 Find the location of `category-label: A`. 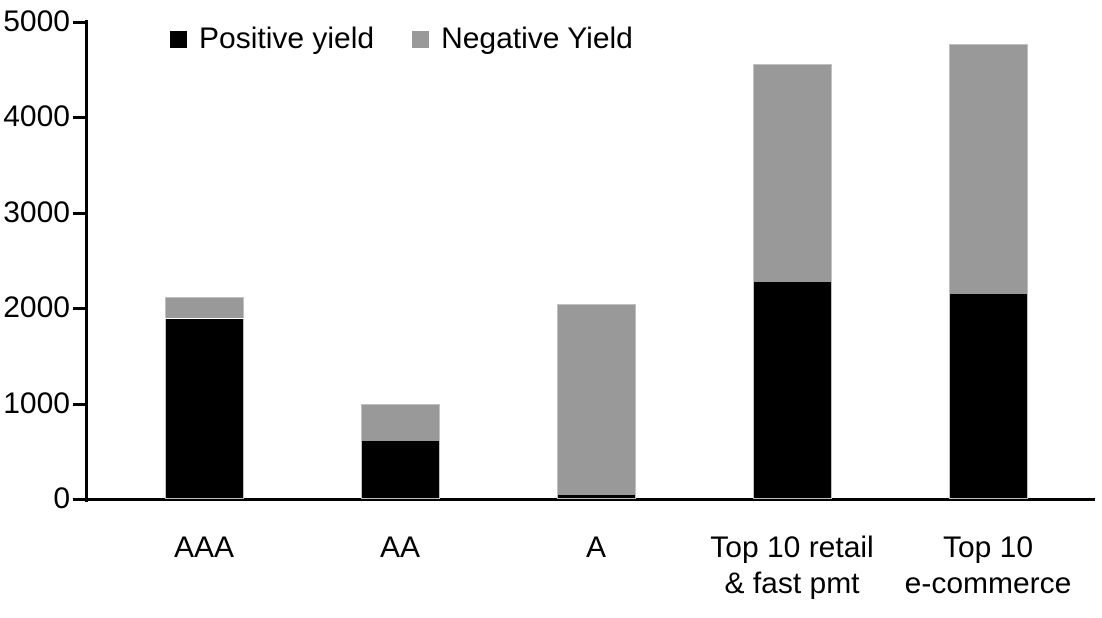

category-label: A is located at coordinates (595, 547).